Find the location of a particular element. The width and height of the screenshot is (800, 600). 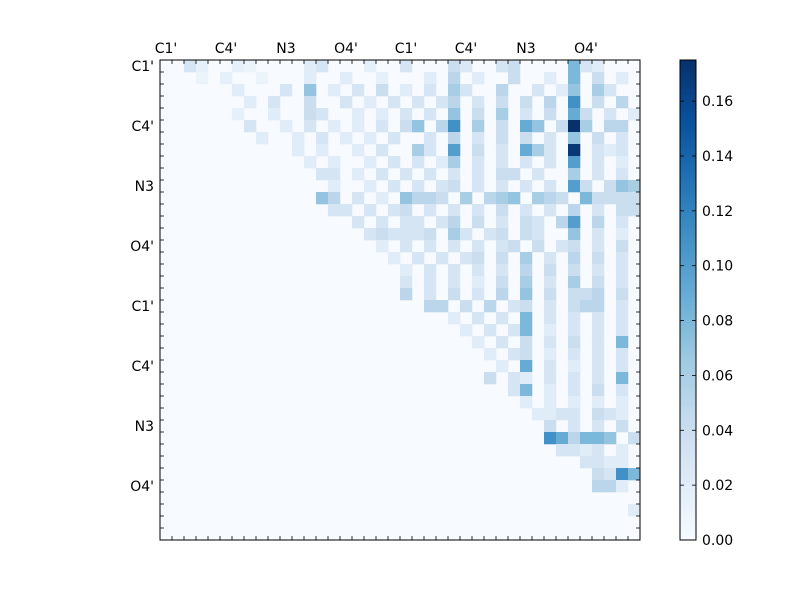

colorbar: 0.00 0.02 0.04 0.06 0.08 0.10 0.12 0.14 0.16 is located at coordinates (706, 304).